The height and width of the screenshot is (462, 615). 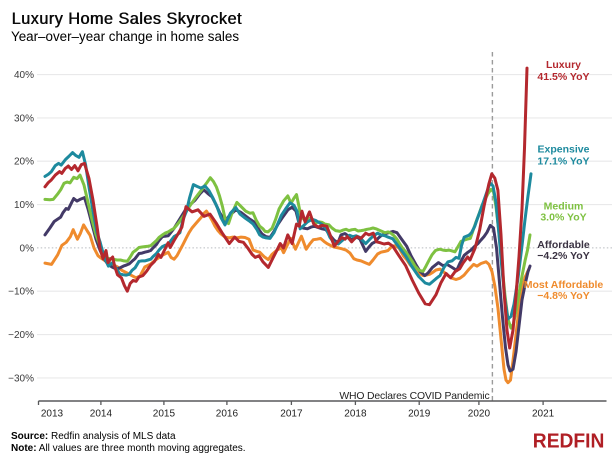 What do you see at coordinates (563, 218) in the screenshot?
I see `svg-text: 3.0% YoY` at bounding box center [563, 218].